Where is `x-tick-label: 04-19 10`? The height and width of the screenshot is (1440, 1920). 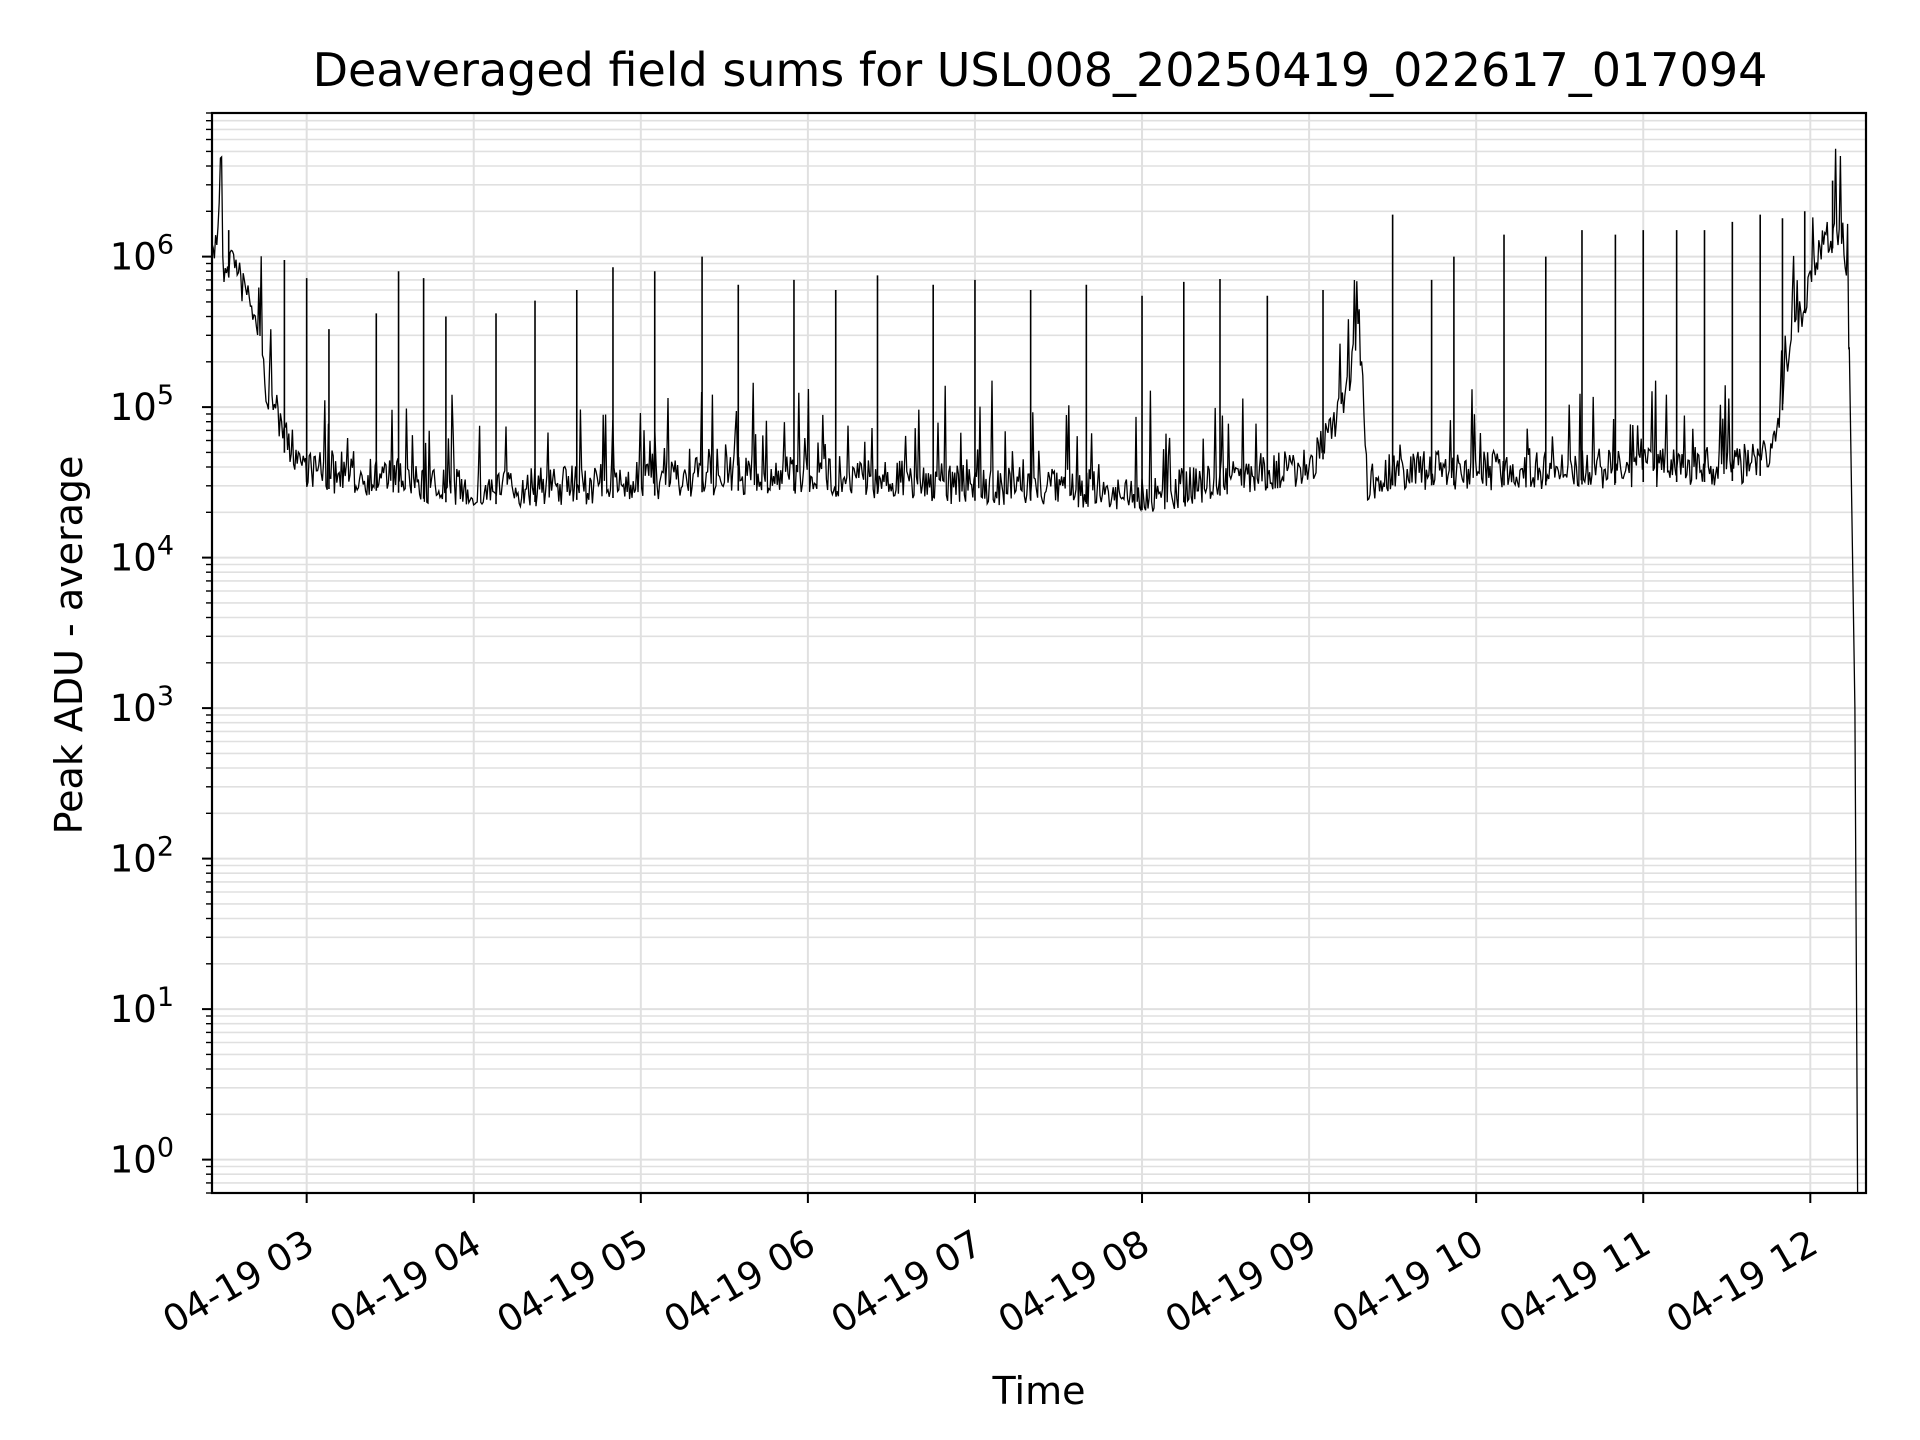
x-tick-label: 04-19 10 is located at coordinates (1408, 1282).